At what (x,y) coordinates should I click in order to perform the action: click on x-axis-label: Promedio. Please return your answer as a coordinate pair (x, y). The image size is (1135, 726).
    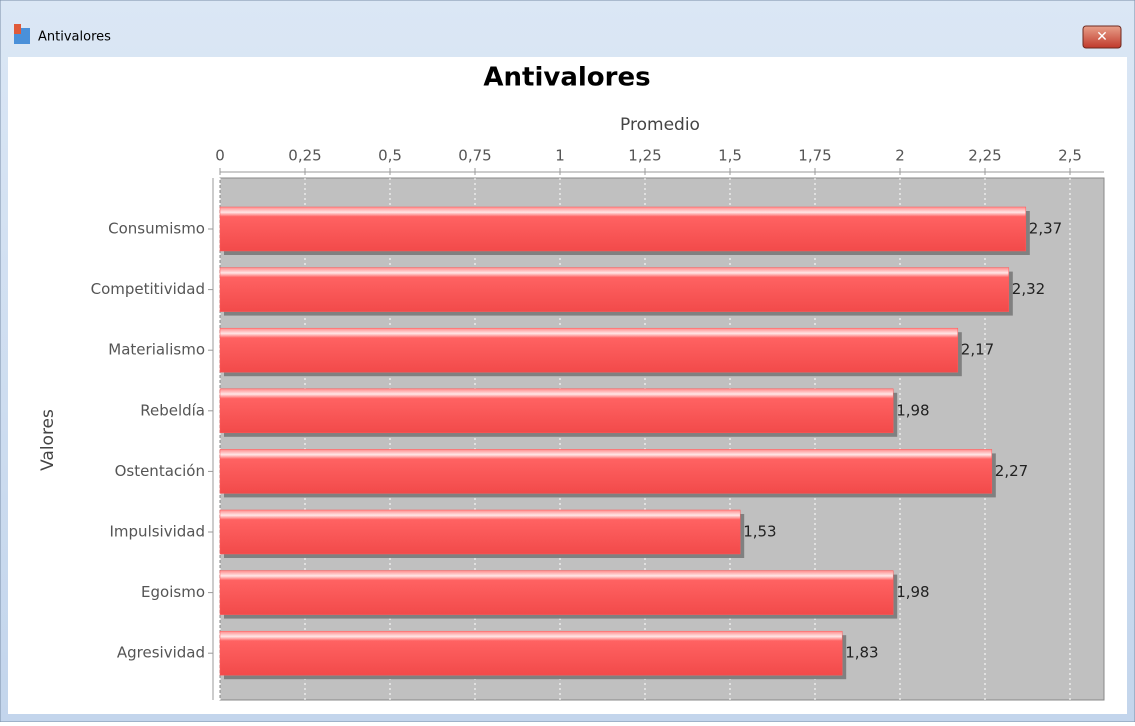
    Looking at the image, I should click on (660, 125).